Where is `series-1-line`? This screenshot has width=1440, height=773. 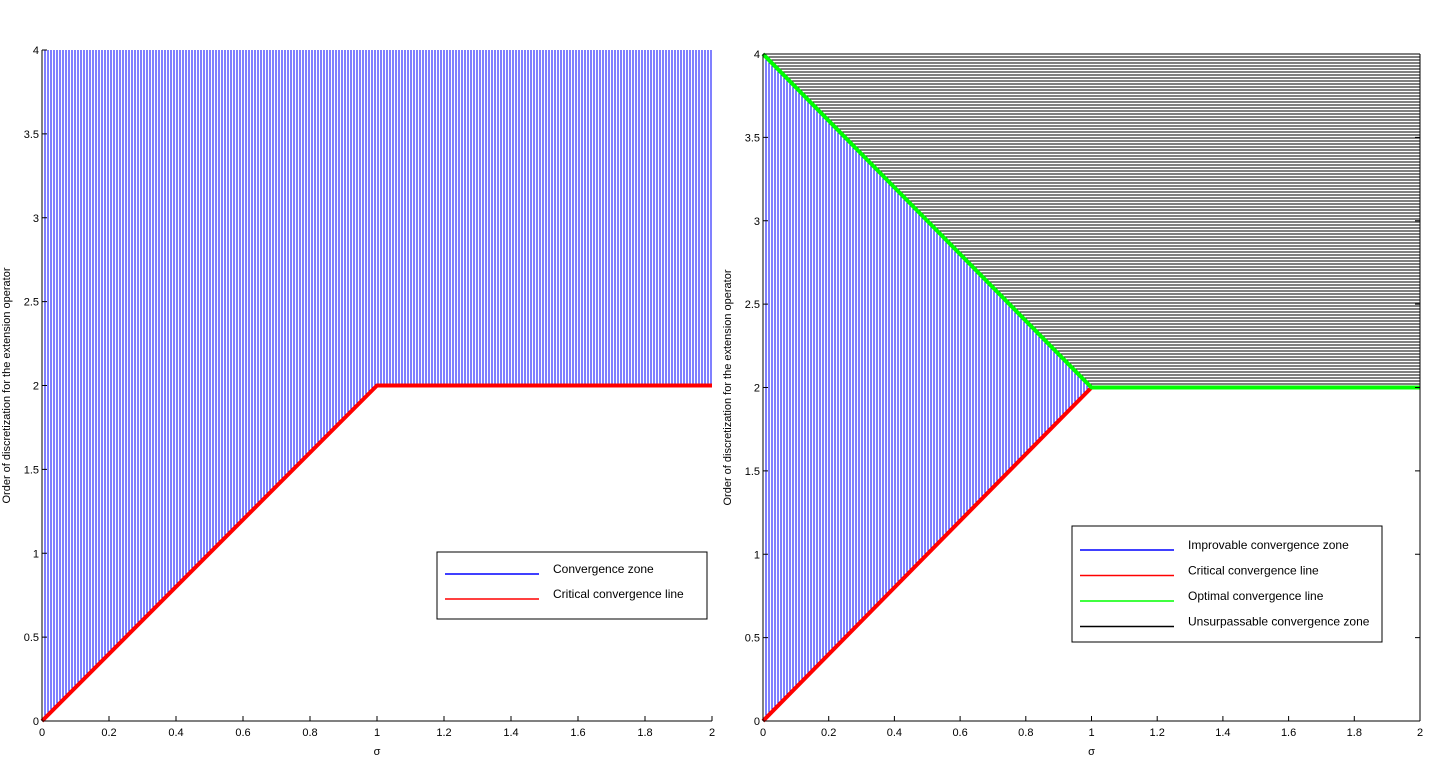 series-1-line is located at coordinates (927, 554).